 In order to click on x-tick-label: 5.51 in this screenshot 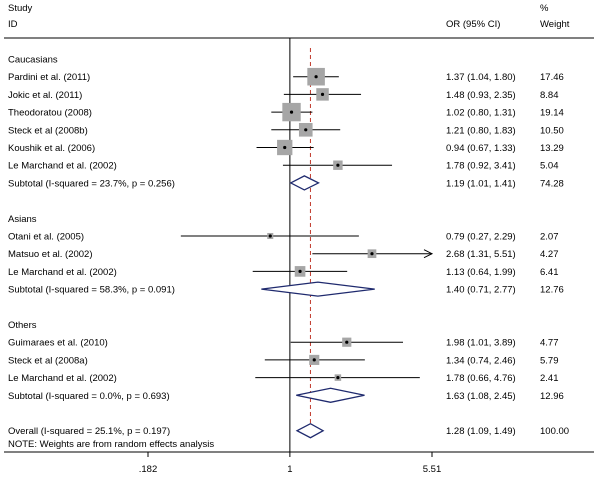, I will do `click(432, 469)`.